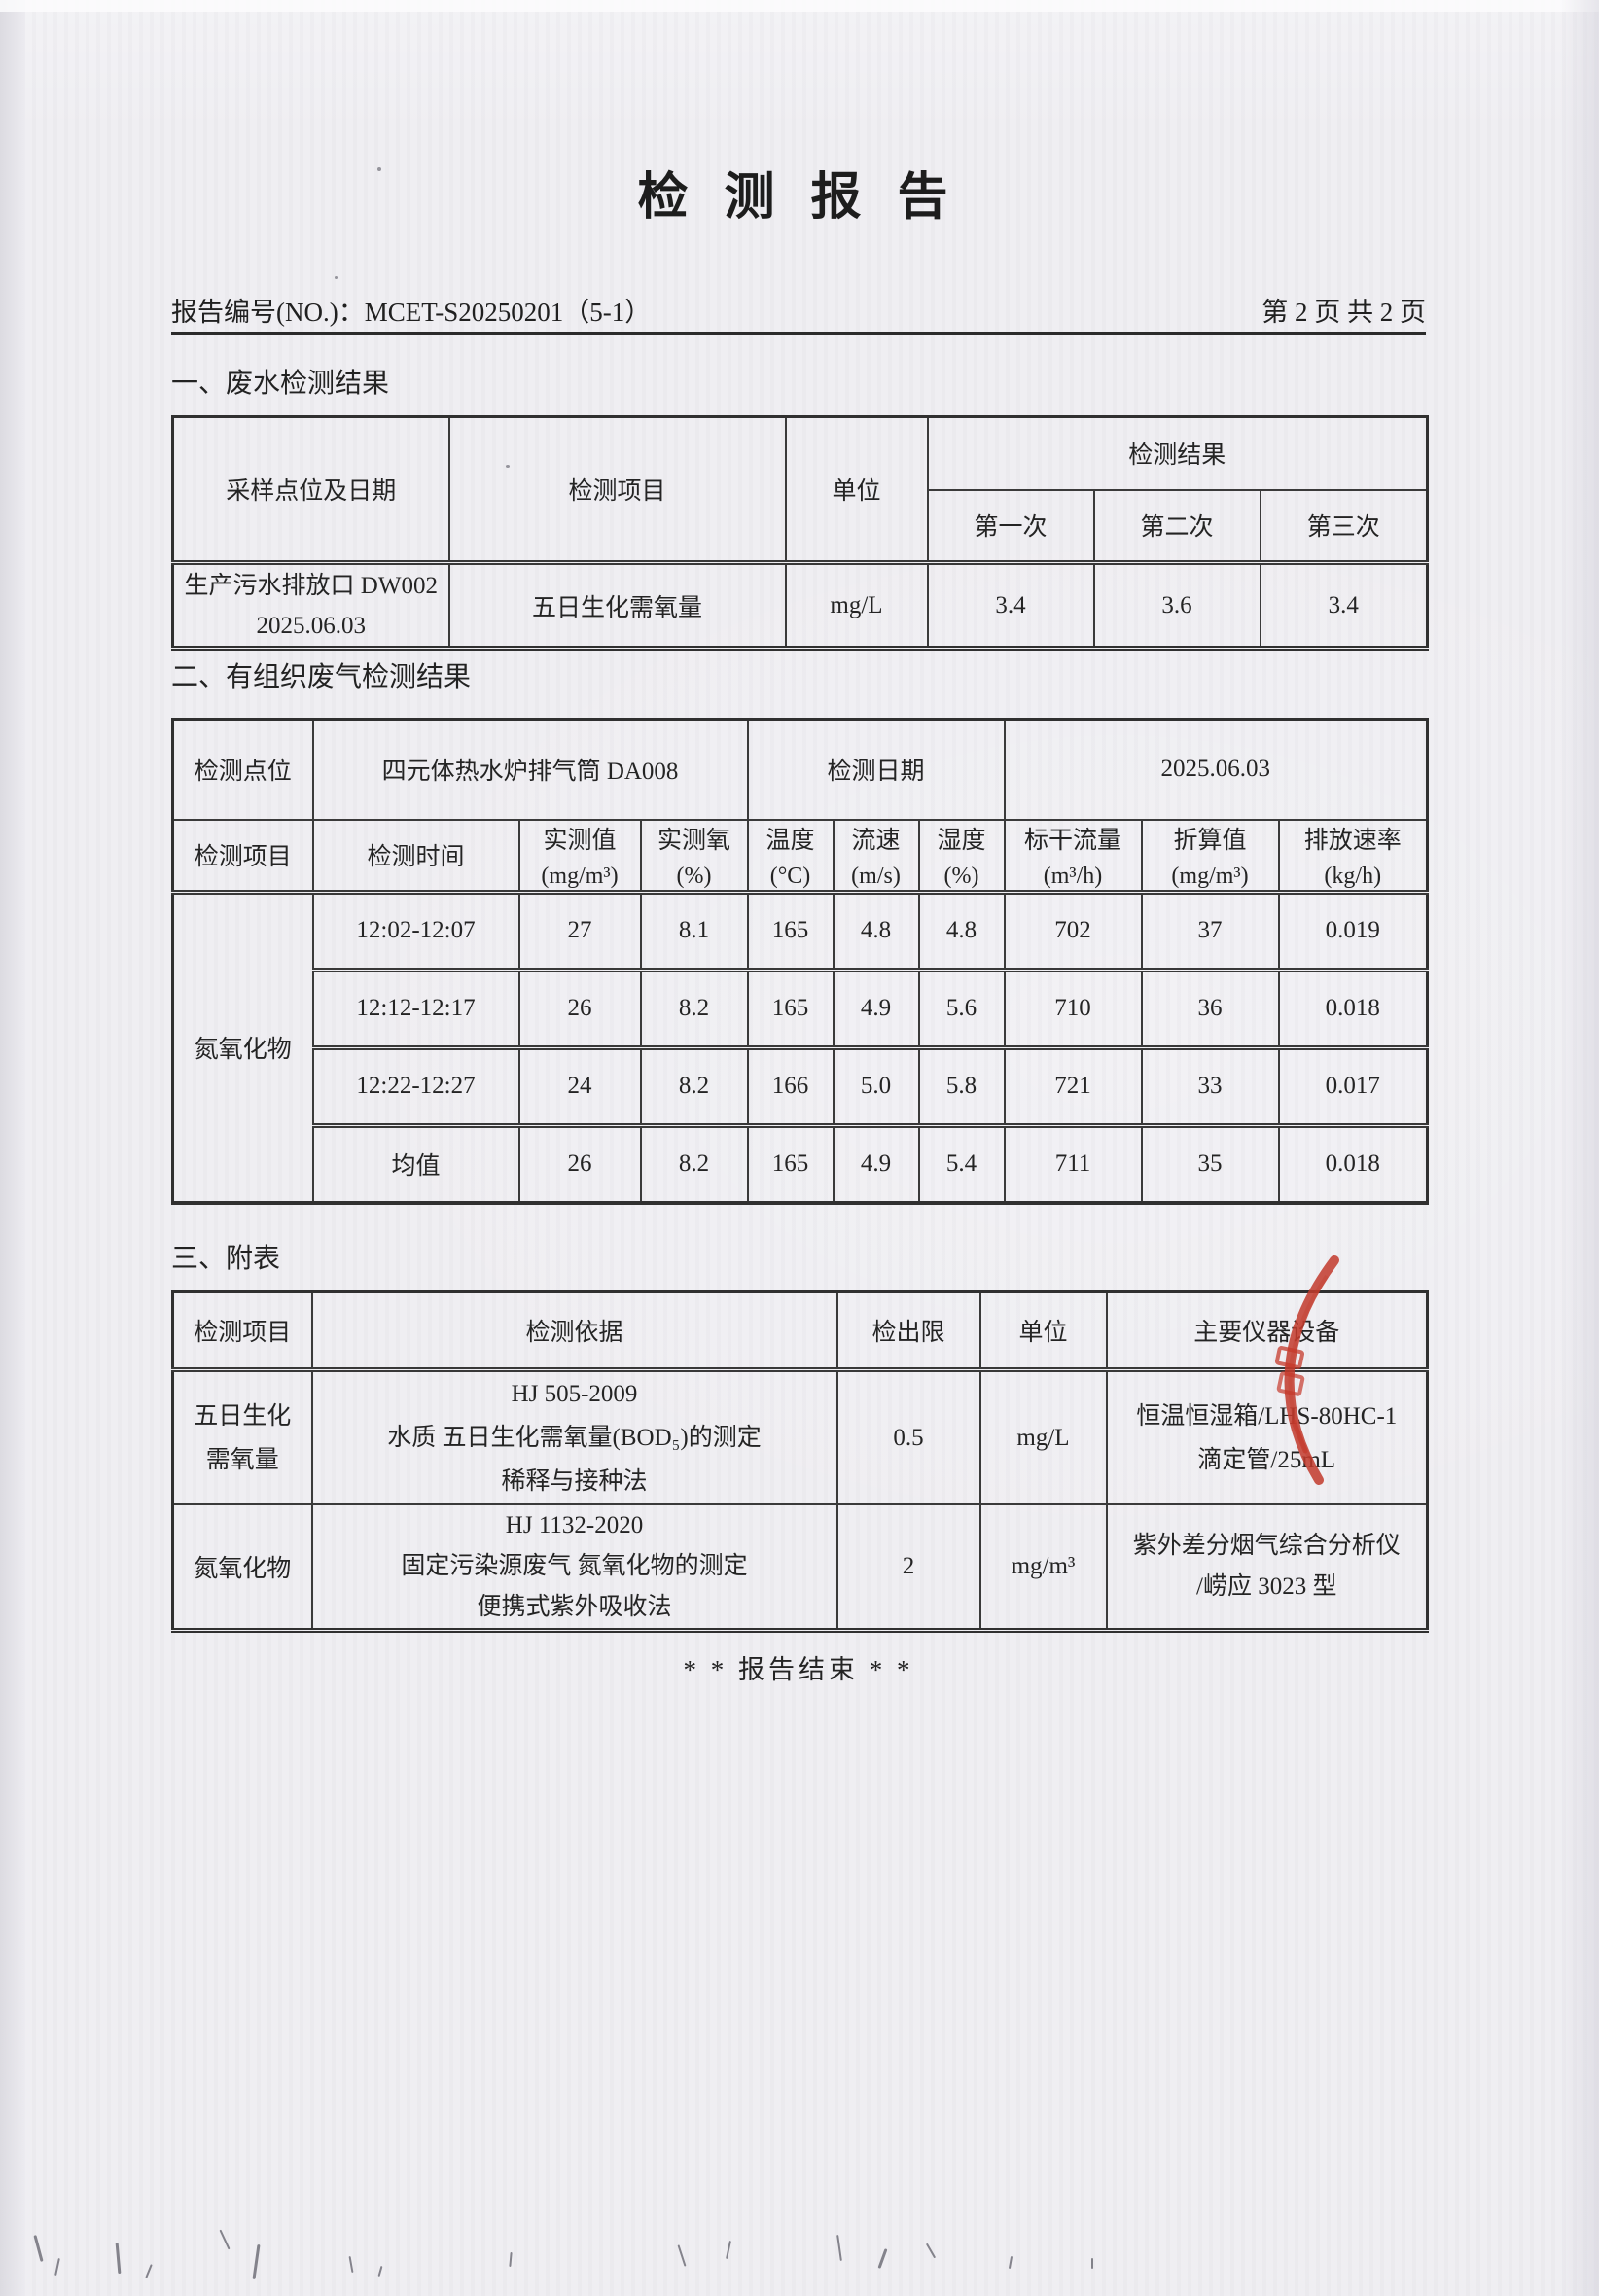  Describe the element at coordinates (1073, 1008) in the screenshot. I see `cell-std-flow: 710` at that location.